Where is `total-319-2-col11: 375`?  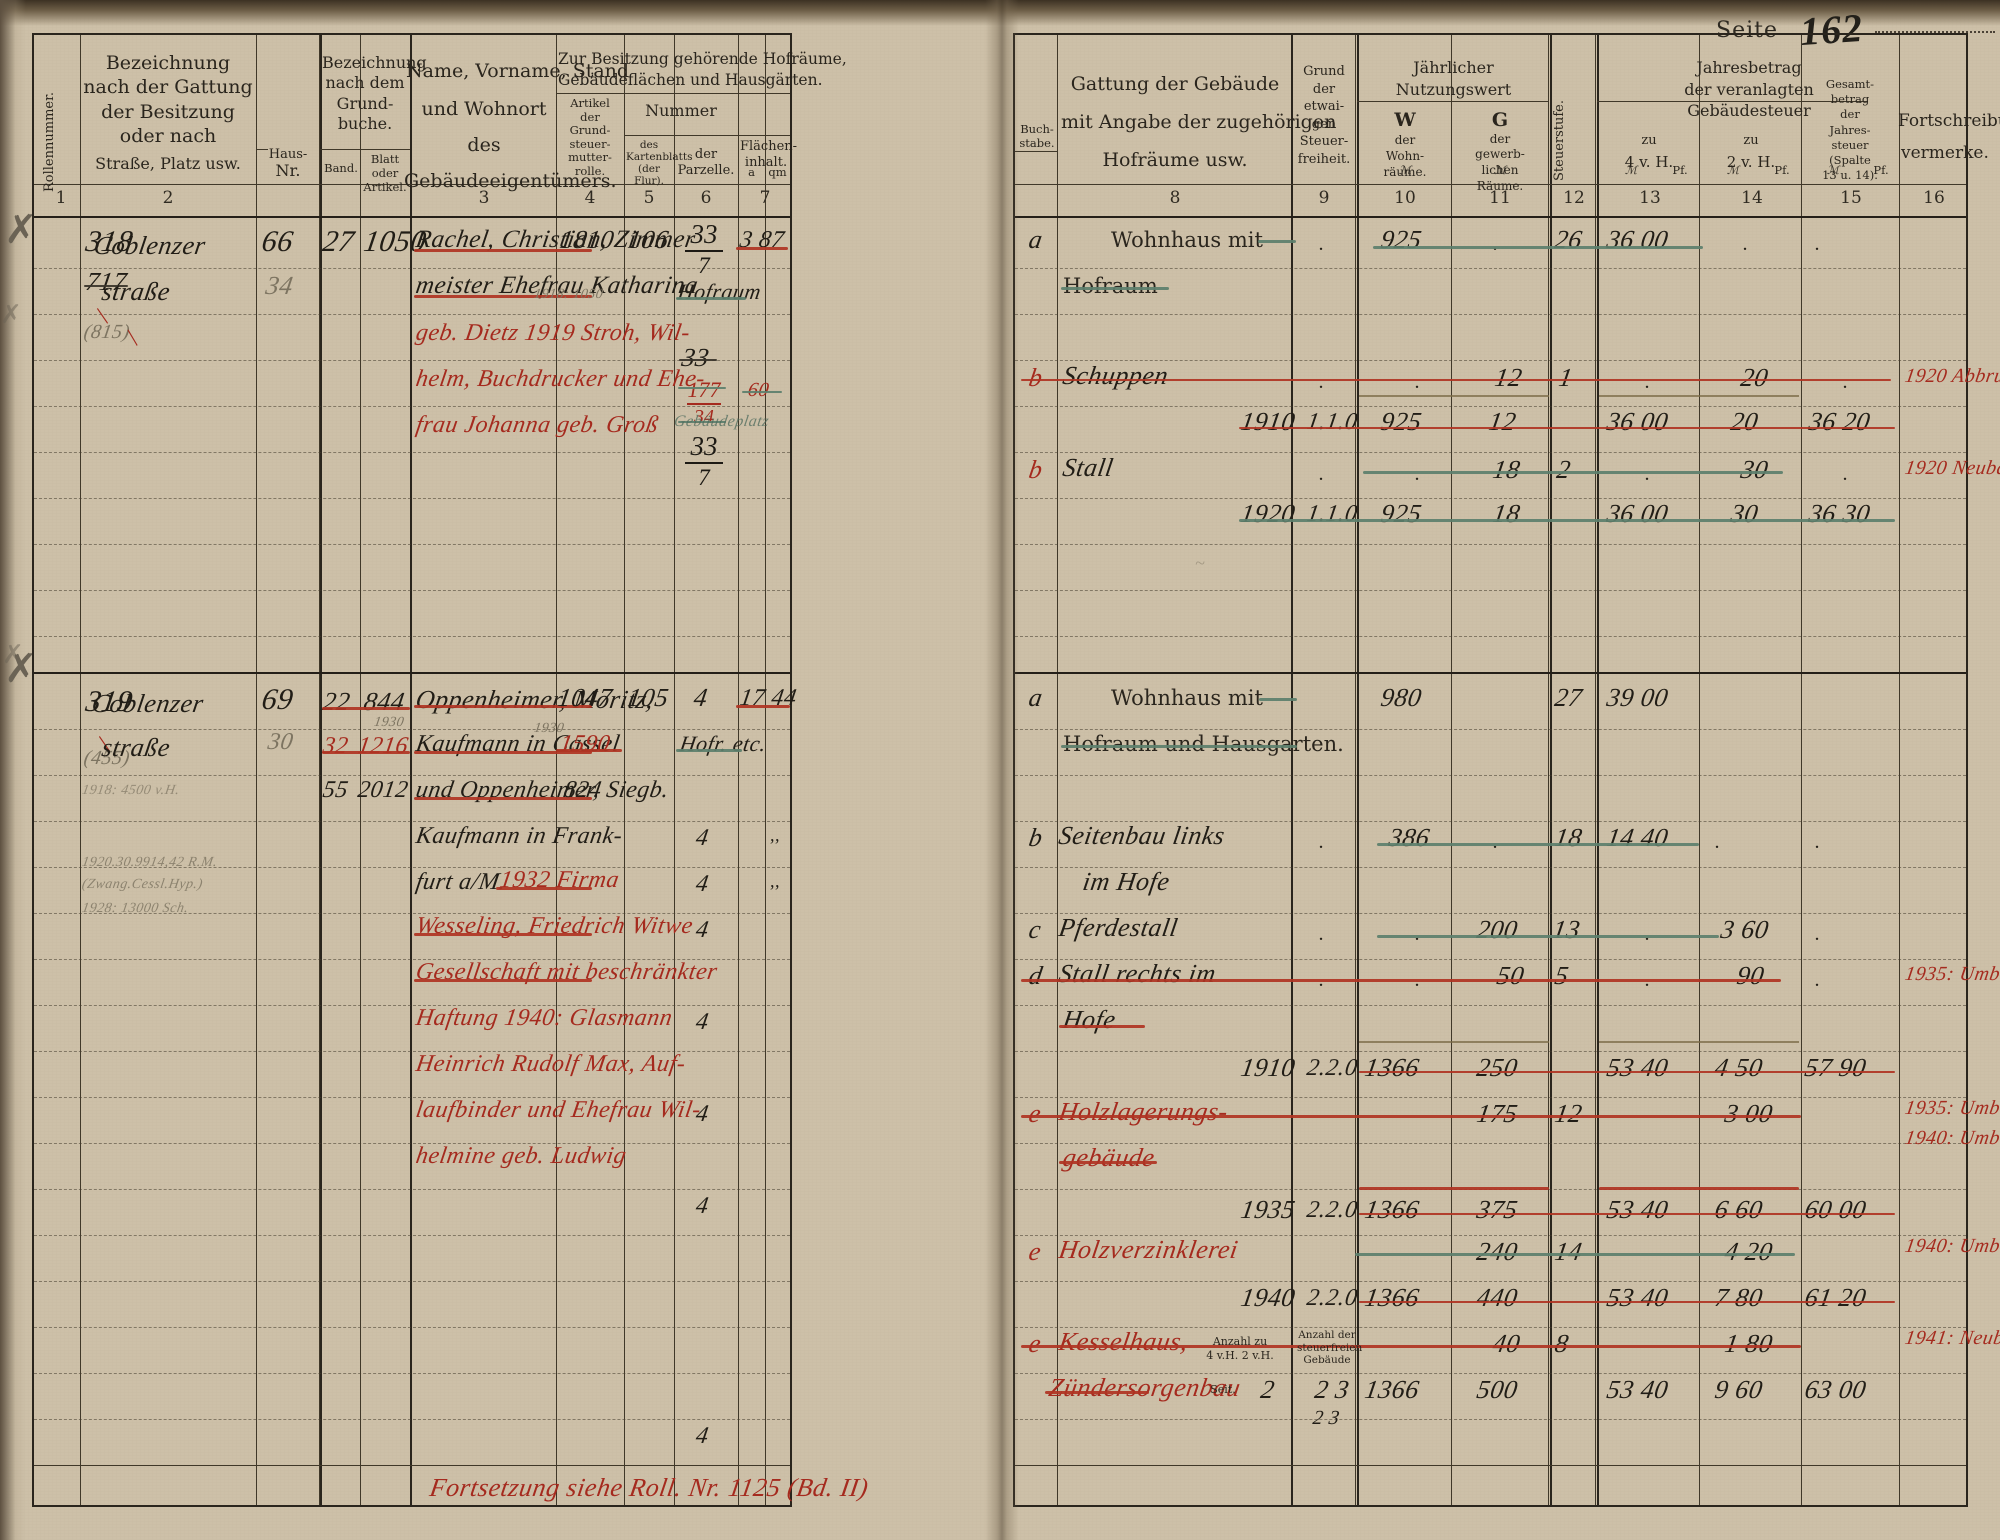
total-319-2-col11: 375 is located at coordinates (1497, 1209).